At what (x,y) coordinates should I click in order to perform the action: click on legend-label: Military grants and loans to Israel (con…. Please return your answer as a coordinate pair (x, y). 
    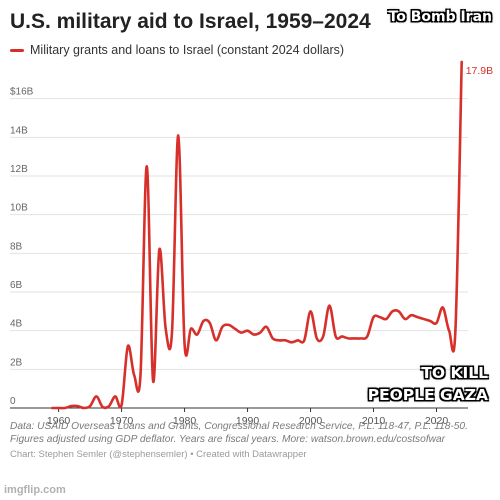
    Looking at the image, I should click on (187, 50).